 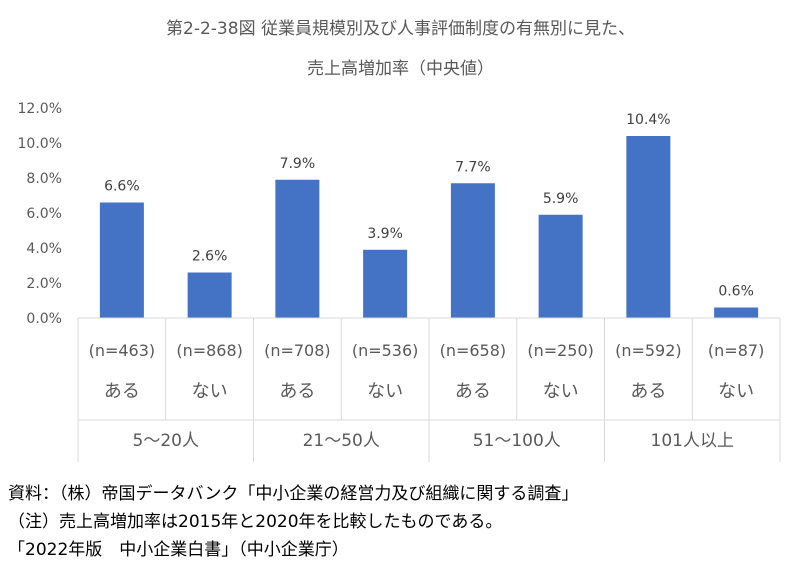 What do you see at coordinates (122, 350) in the screenshot?
I see `sample-size-label: (n=463)` at bounding box center [122, 350].